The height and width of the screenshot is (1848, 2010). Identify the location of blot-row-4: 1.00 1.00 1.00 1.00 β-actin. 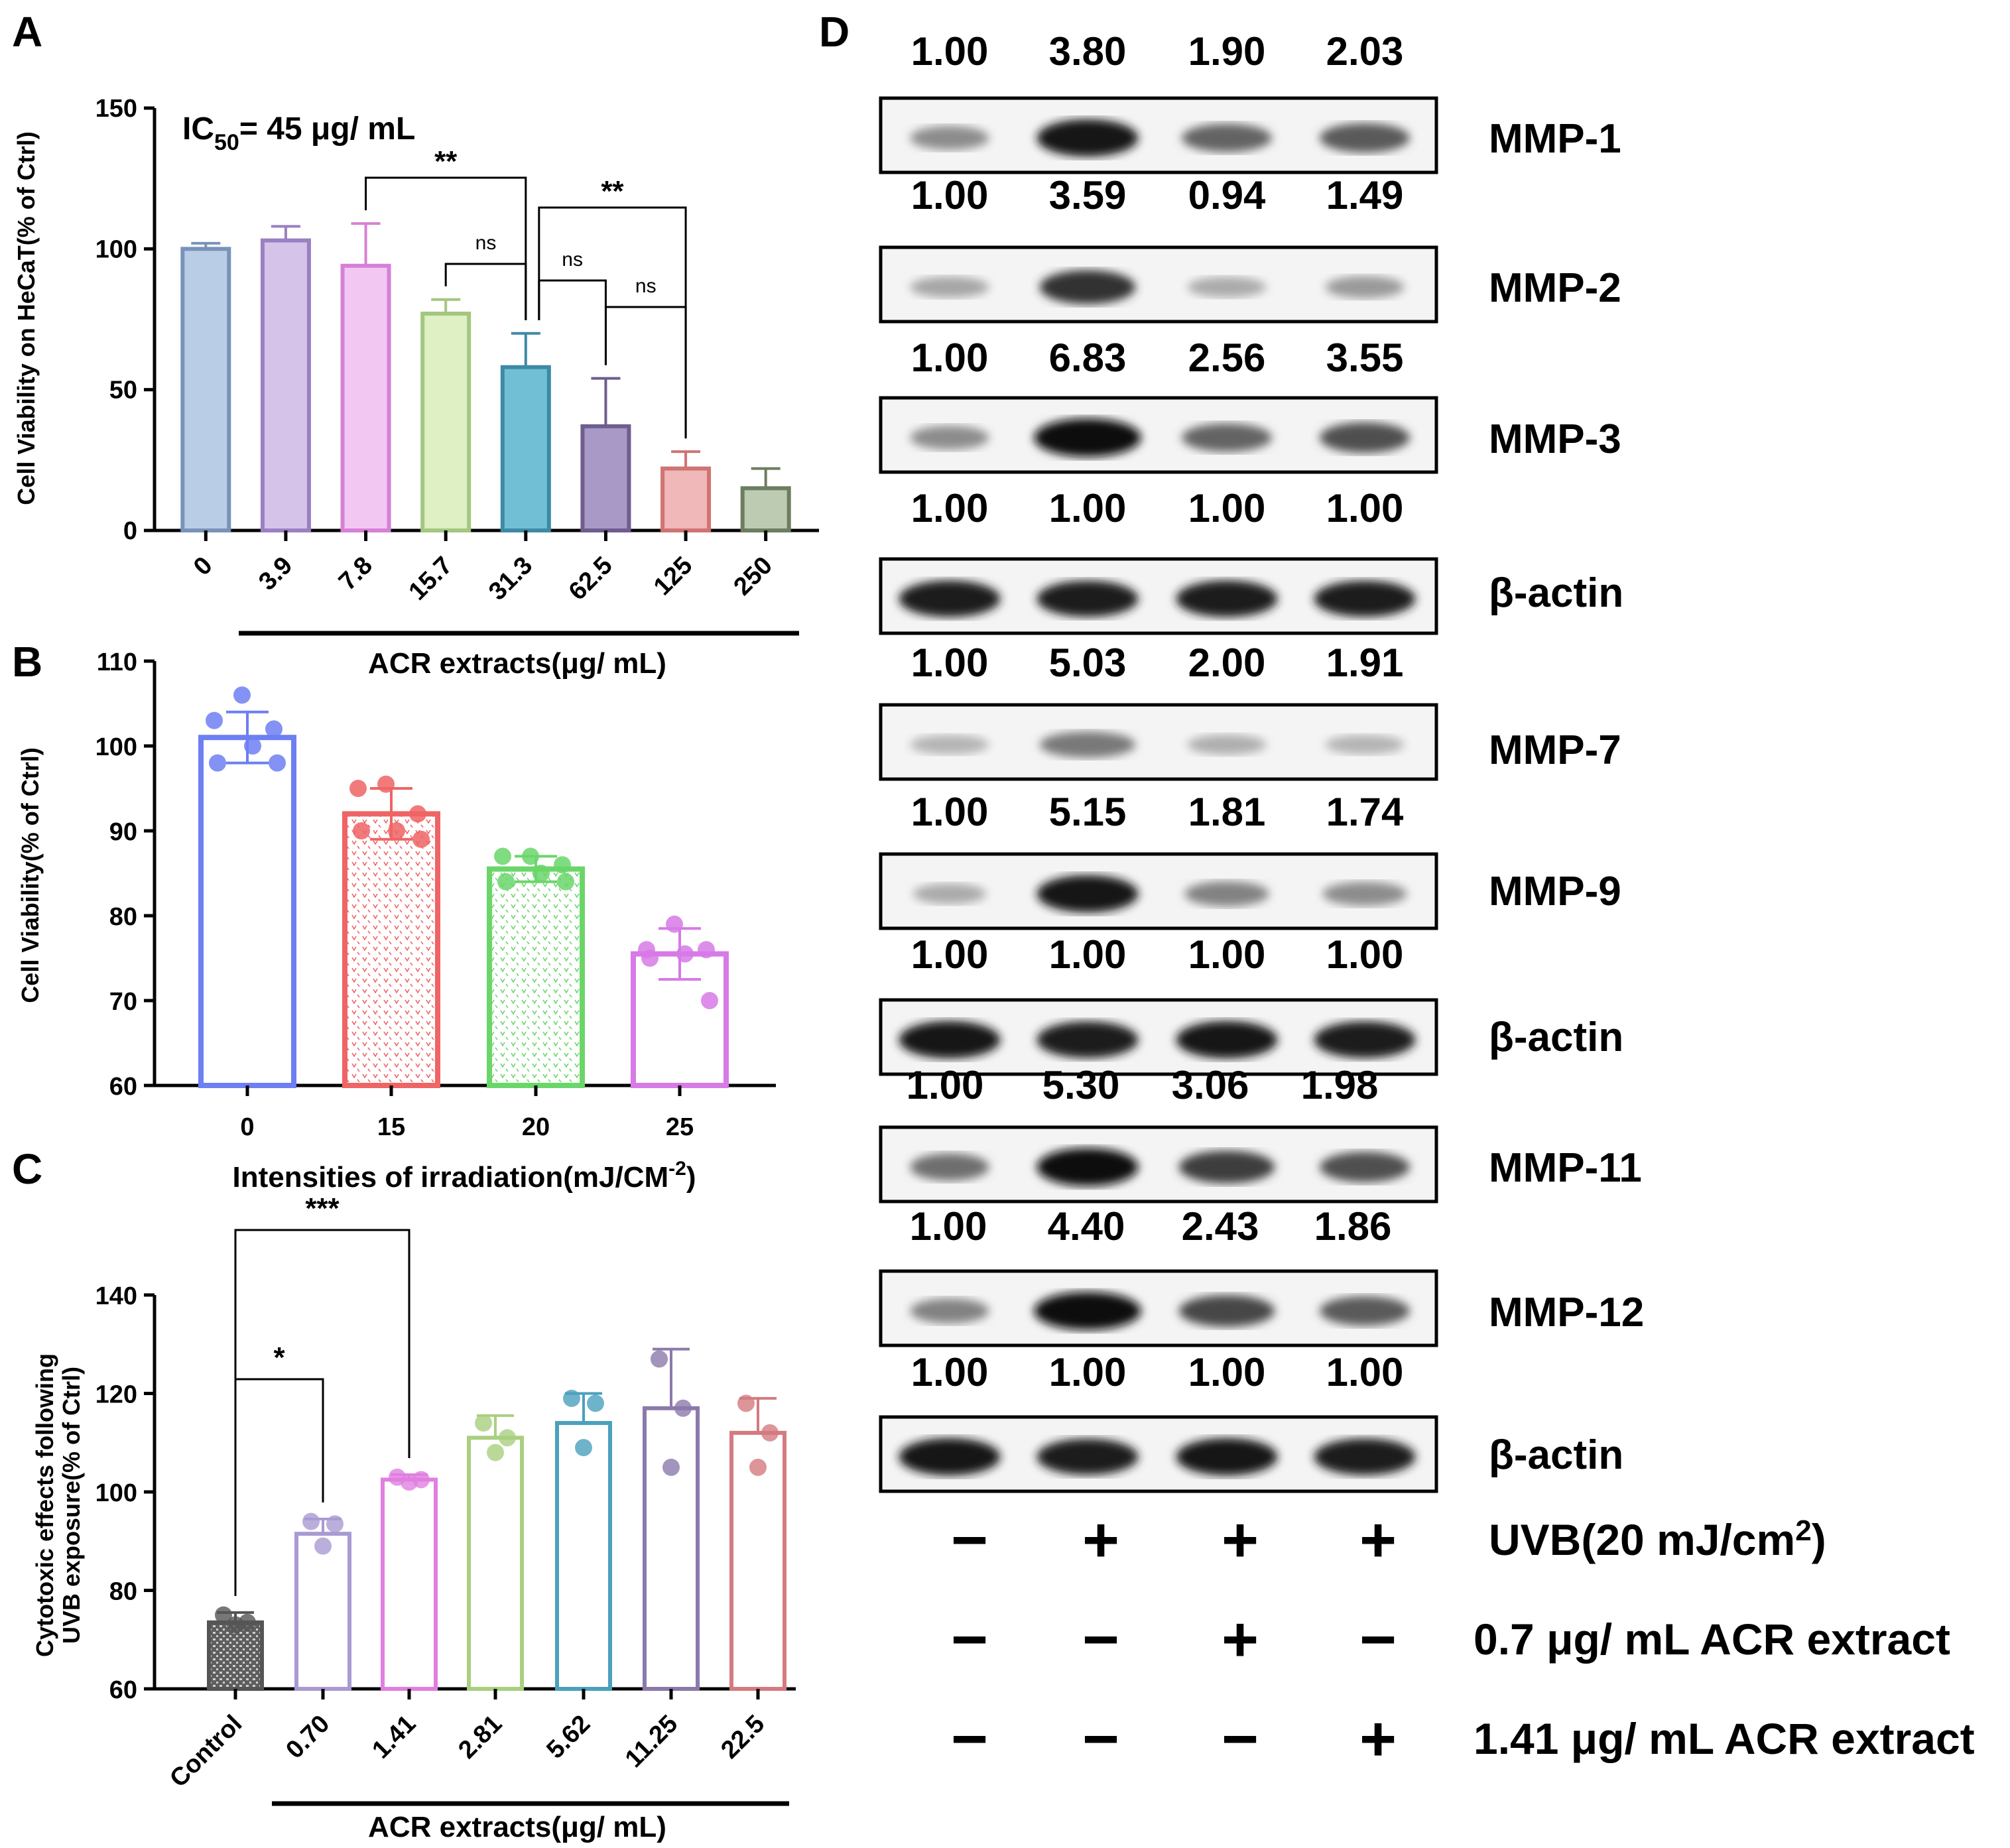
(1251, 560).